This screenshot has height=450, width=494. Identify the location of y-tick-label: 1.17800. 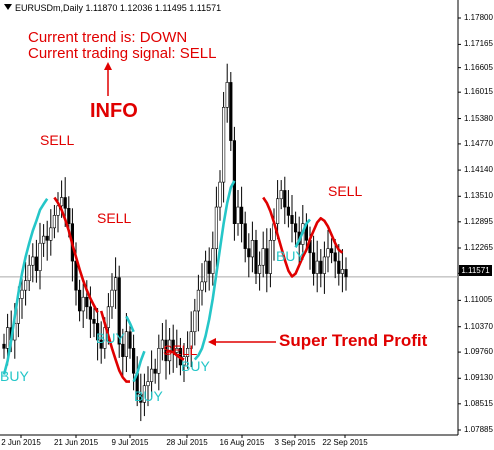
(478, 17).